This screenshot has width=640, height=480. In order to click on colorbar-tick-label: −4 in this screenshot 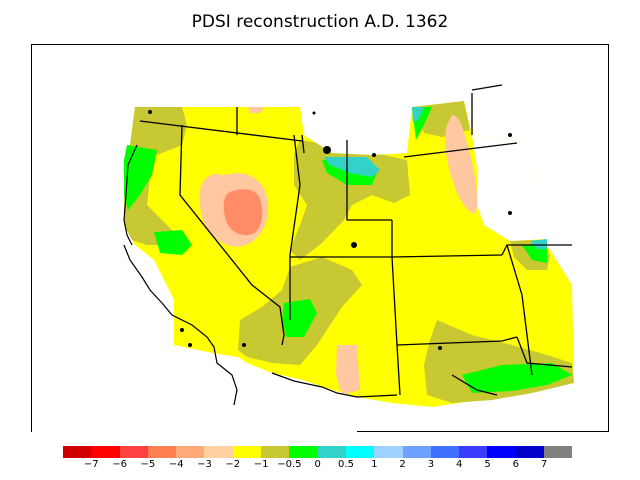, I will do `click(176, 464)`.